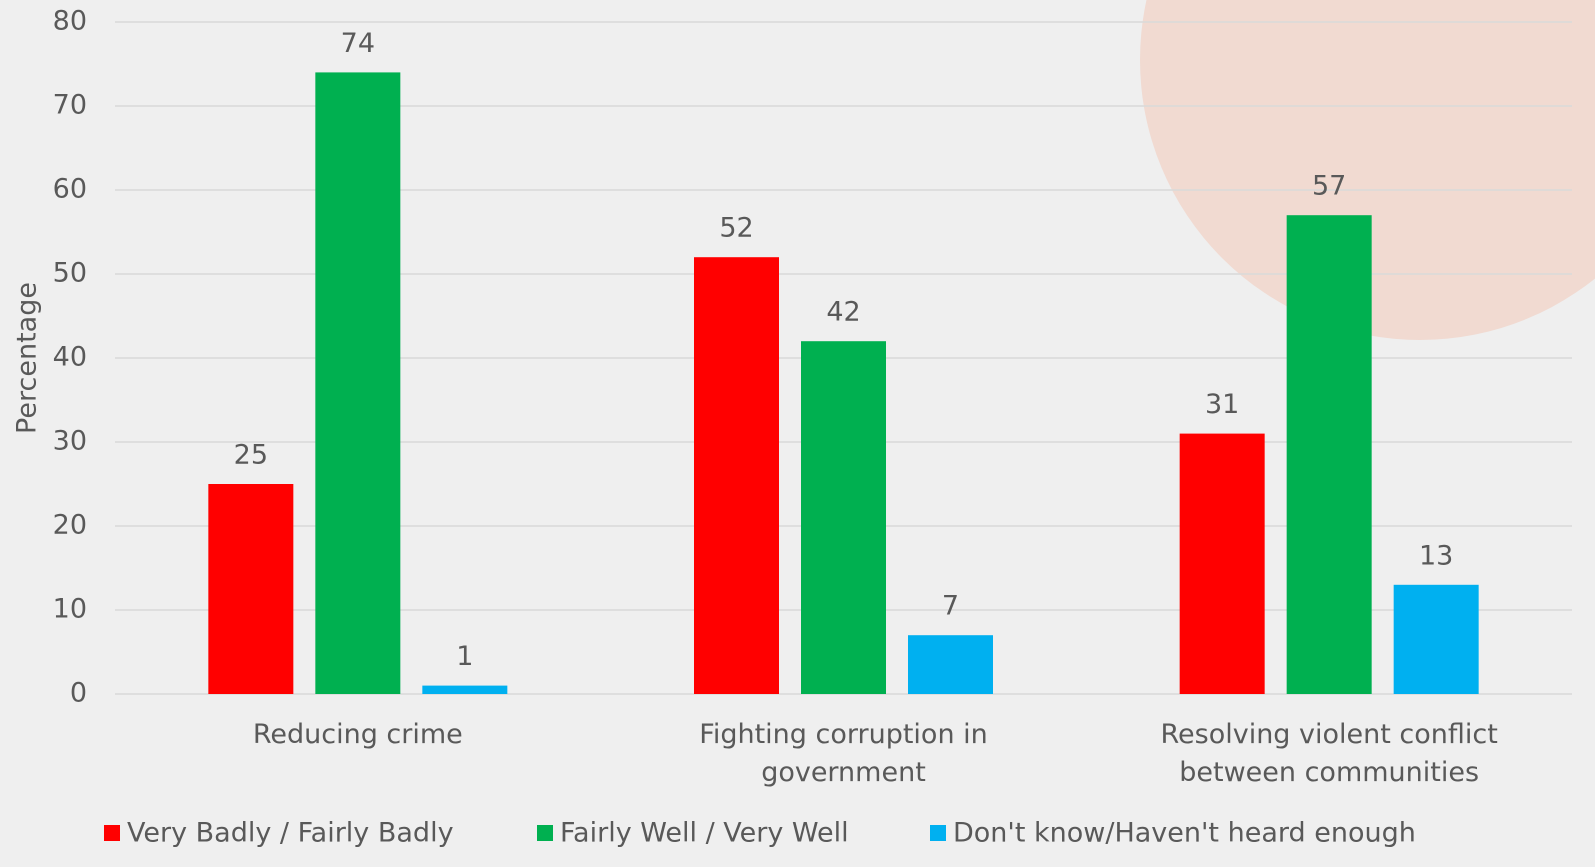 The height and width of the screenshot is (867, 1595). What do you see at coordinates (843, 312) in the screenshot?
I see `data-label: 42` at bounding box center [843, 312].